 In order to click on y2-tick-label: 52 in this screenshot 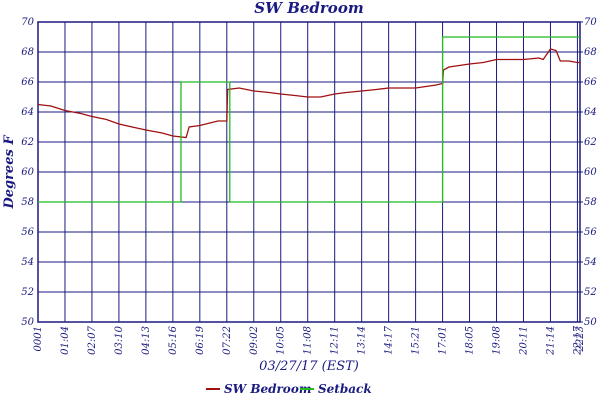, I will do `click(590, 292)`.